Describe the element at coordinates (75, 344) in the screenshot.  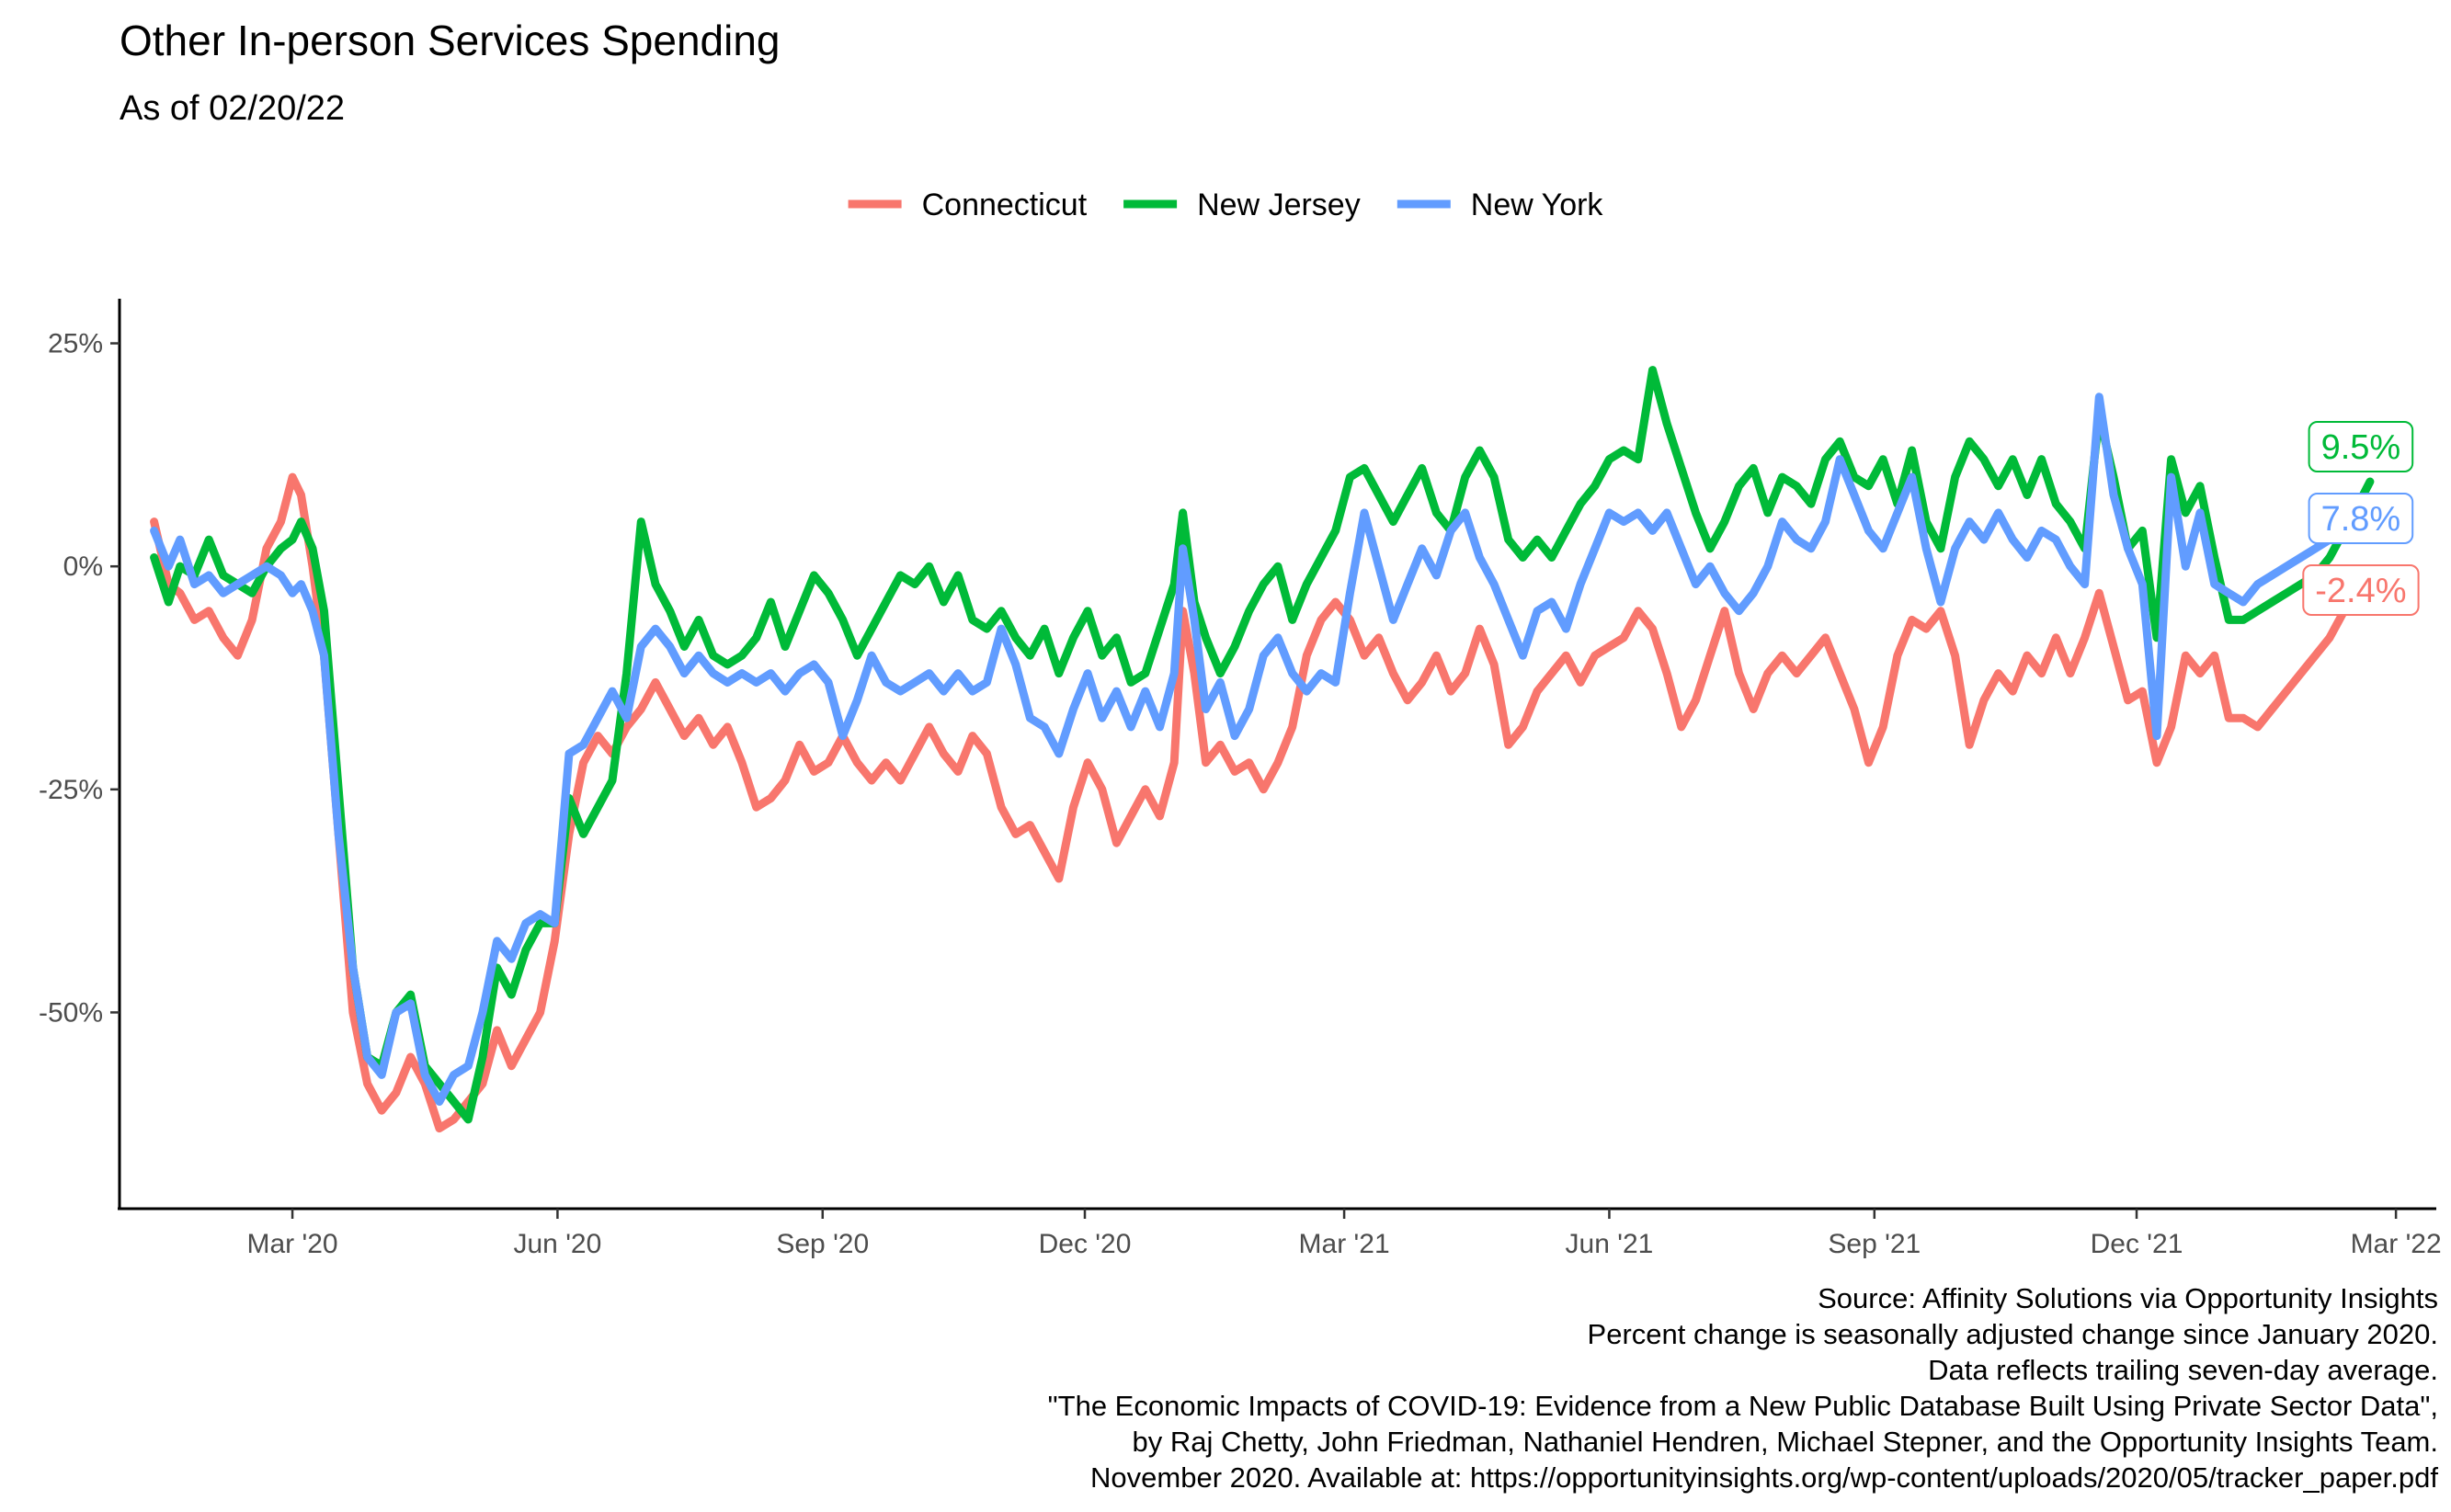
I see `y-tick-label: 25%` at that location.